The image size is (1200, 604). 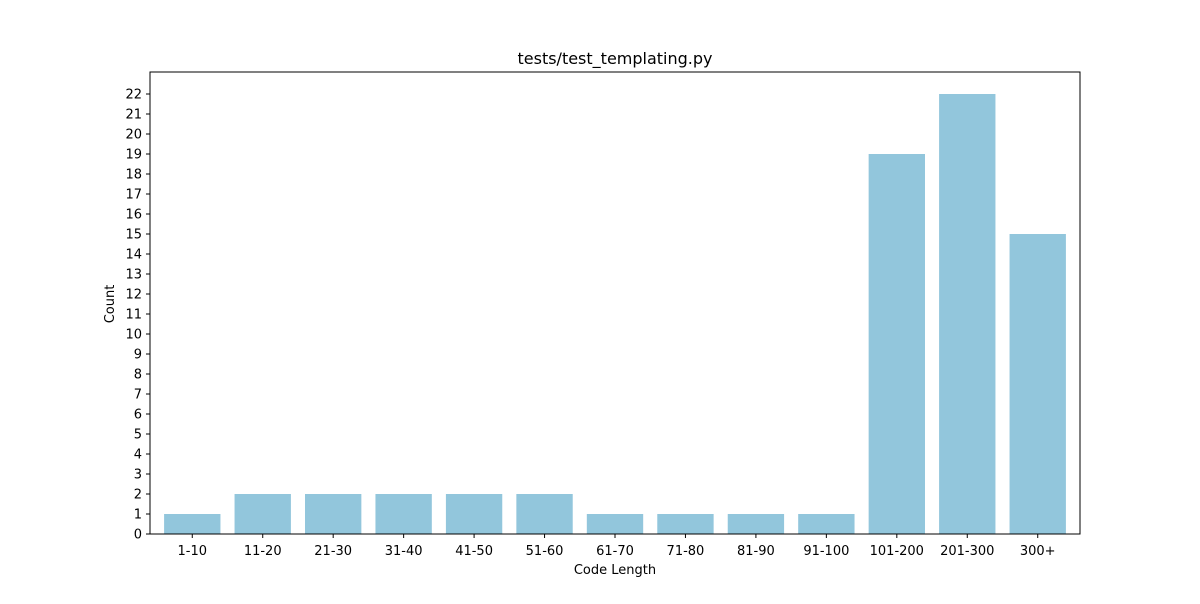 I want to click on y-tick-label: 22, so click(x=133, y=95).